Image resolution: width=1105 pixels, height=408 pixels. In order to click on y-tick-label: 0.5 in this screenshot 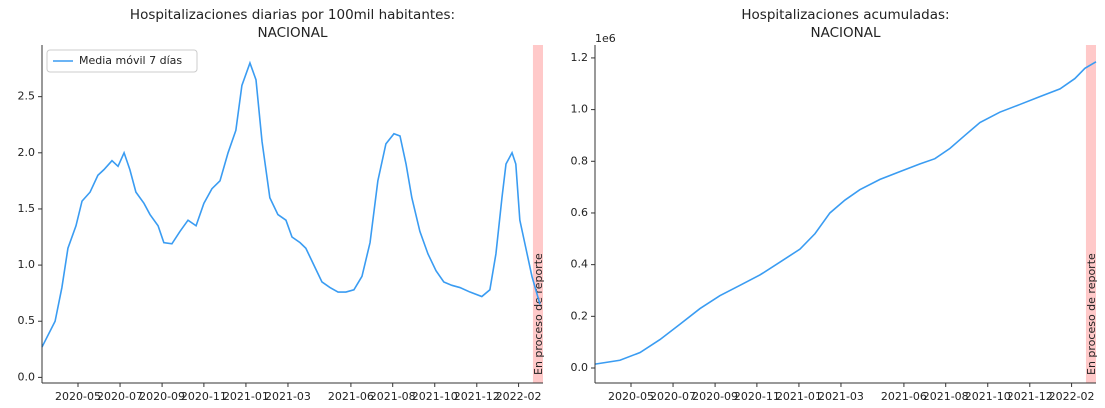, I will do `click(27, 320)`.